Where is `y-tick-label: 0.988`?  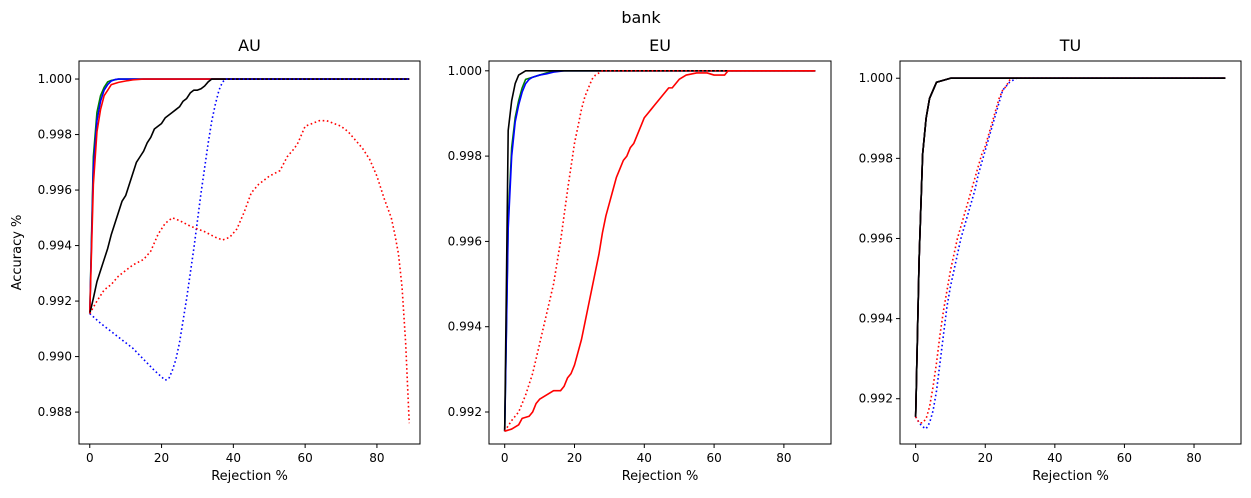
y-tick-label: 0.988 is located at coordinates (55, 412).